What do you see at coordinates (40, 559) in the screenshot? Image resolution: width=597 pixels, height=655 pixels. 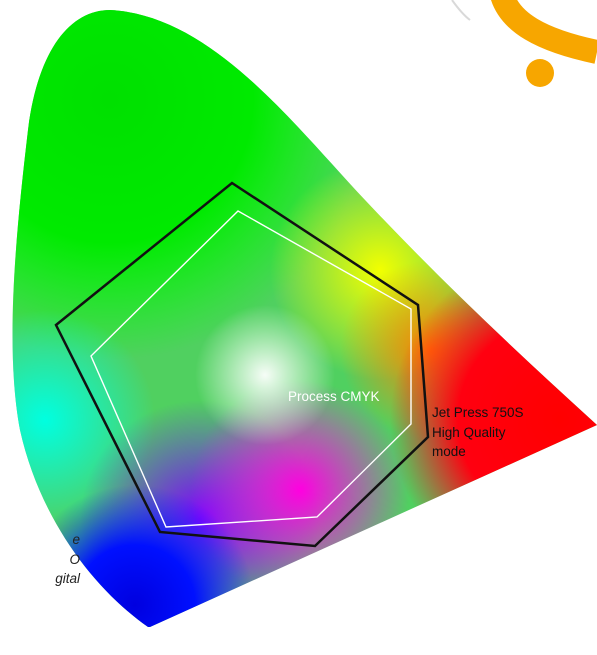 I see `cropped-side-text: e O gital` at bounding box center [40, 559].